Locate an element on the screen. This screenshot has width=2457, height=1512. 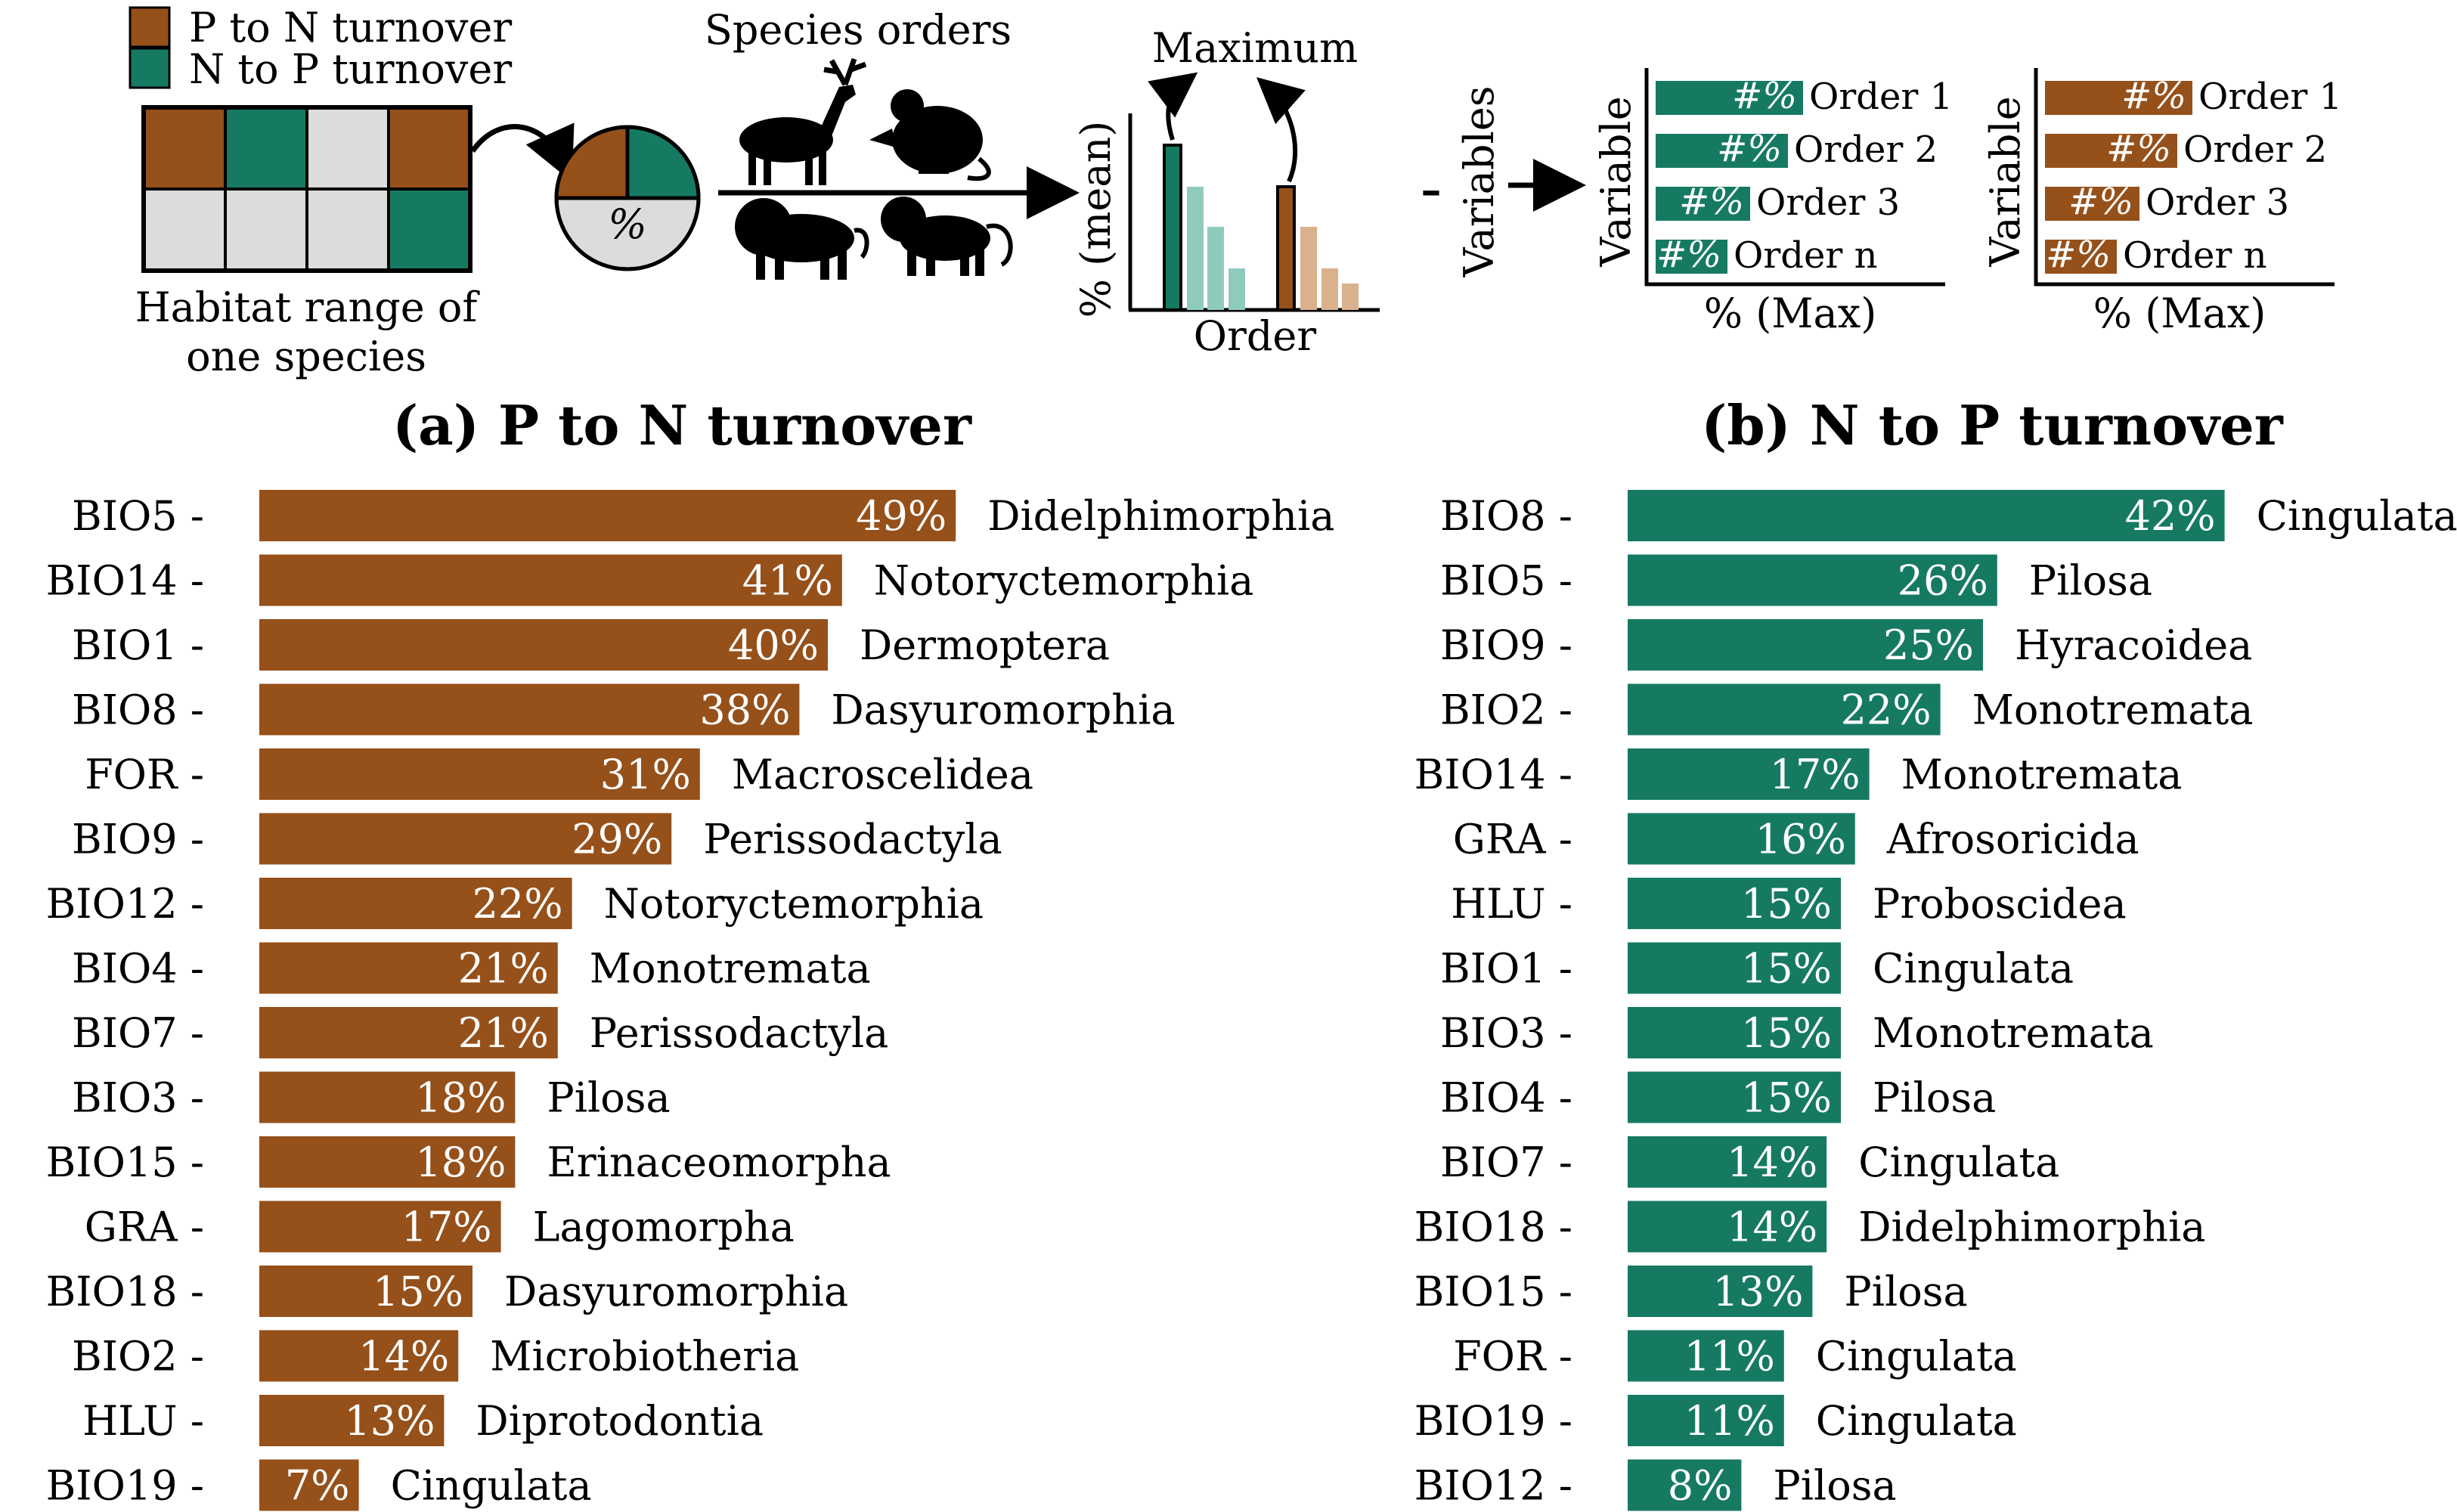
variables-label: Variables is located at coordinates (1479, 181).